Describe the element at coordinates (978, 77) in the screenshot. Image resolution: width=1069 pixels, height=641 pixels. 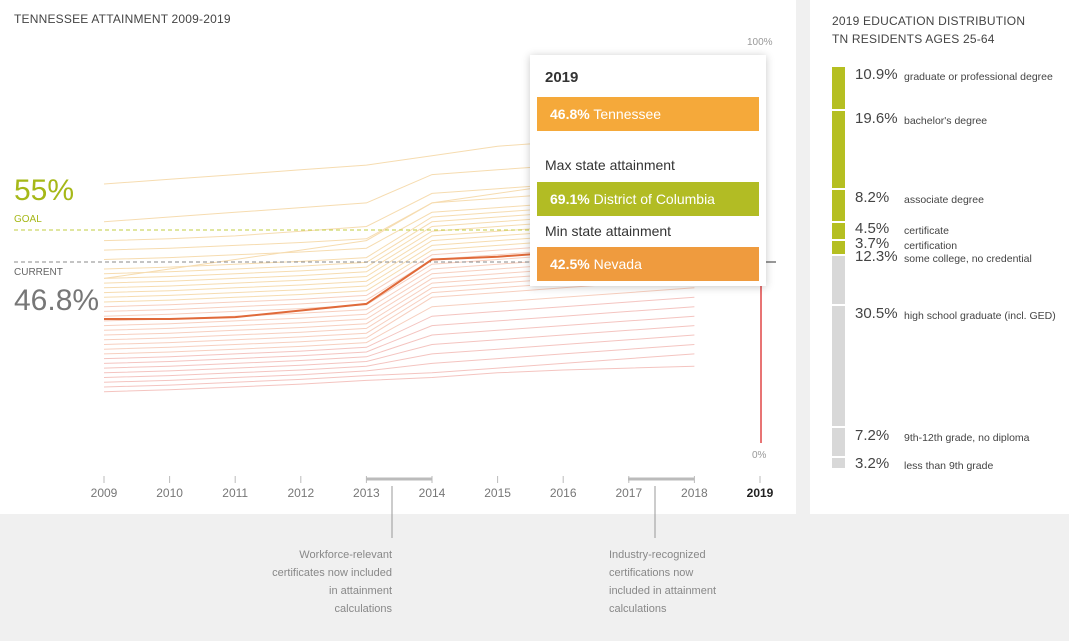
I see `distribution-label: graduate or professional degree` at that location.